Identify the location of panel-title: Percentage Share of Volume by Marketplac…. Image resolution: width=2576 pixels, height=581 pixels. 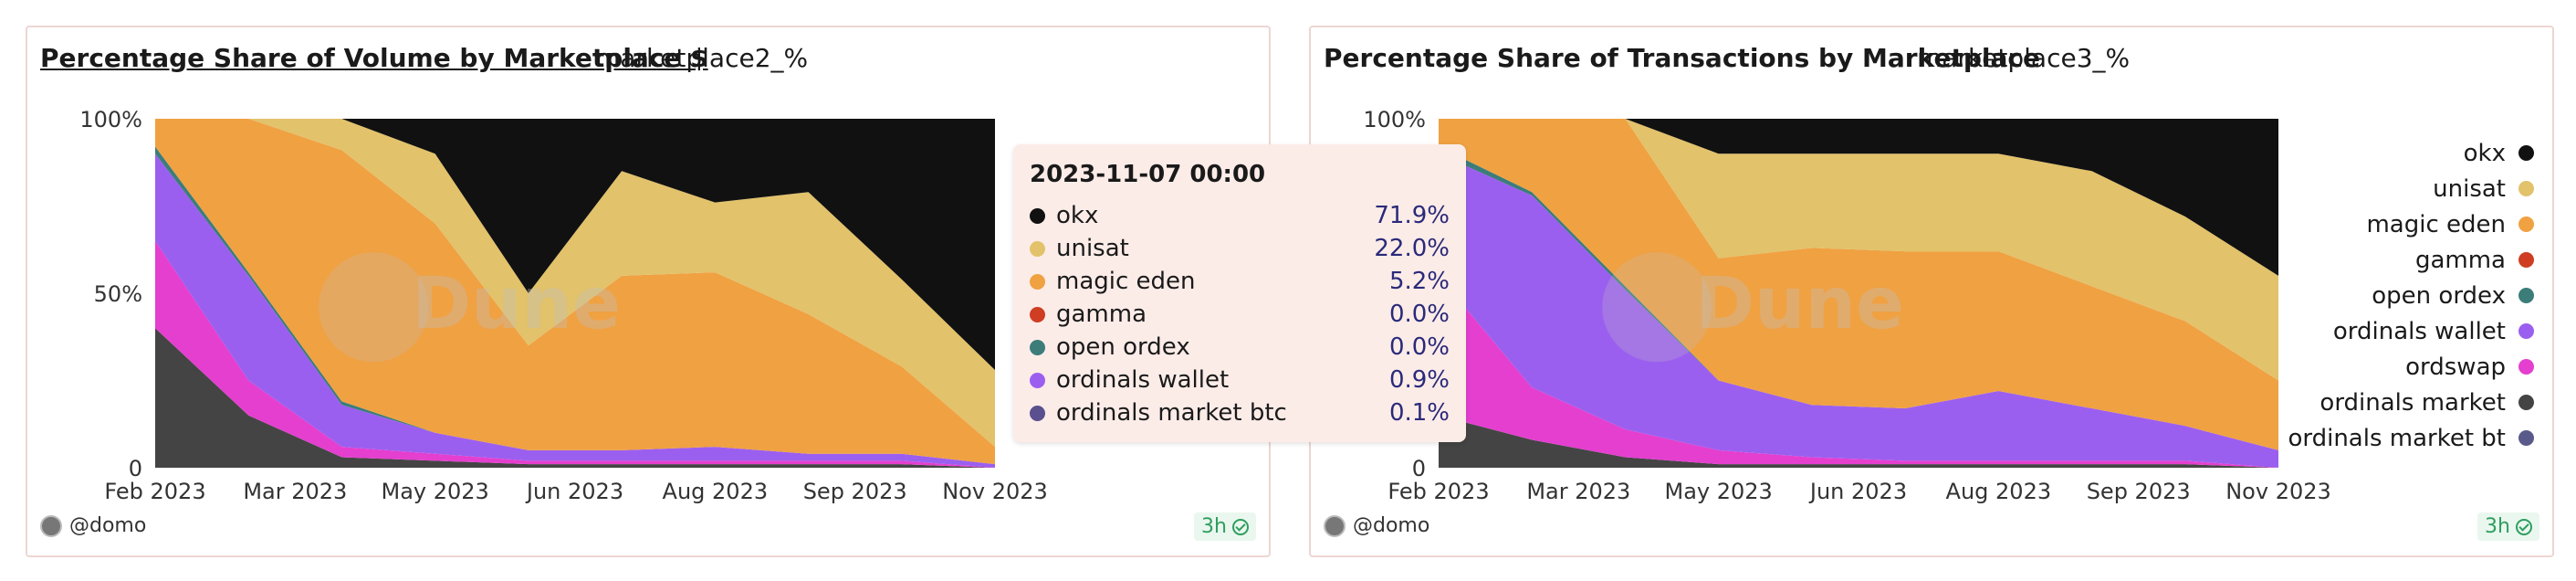
(374, 58).